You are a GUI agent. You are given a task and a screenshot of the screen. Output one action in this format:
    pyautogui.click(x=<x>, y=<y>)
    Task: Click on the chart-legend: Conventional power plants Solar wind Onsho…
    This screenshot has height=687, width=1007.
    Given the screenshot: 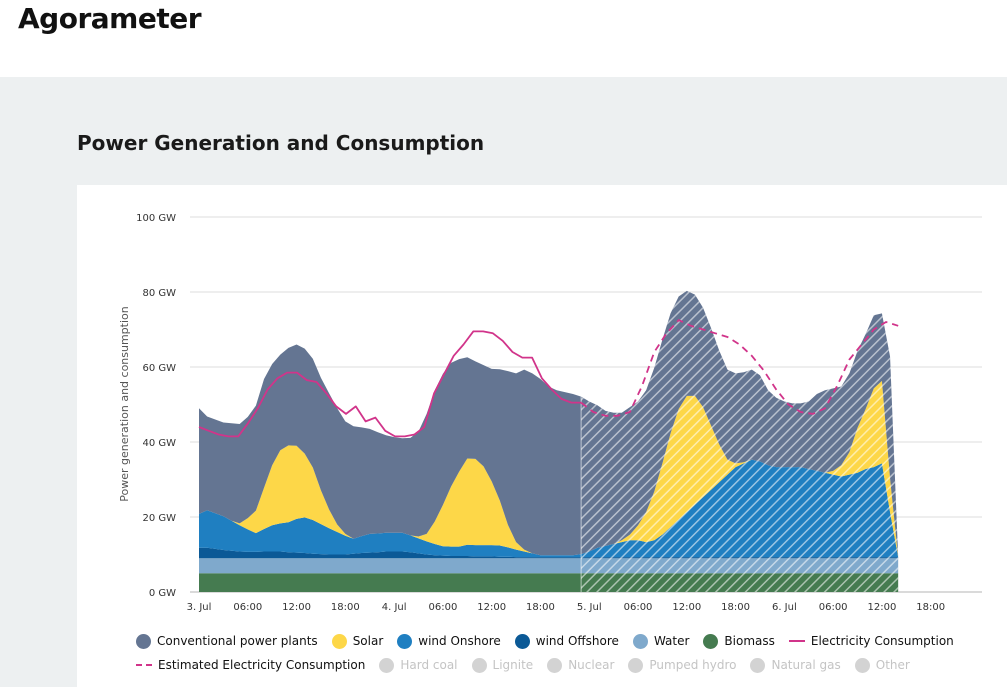 What is the action you would take?
    pyautogui.click(x=566, y=653)
    